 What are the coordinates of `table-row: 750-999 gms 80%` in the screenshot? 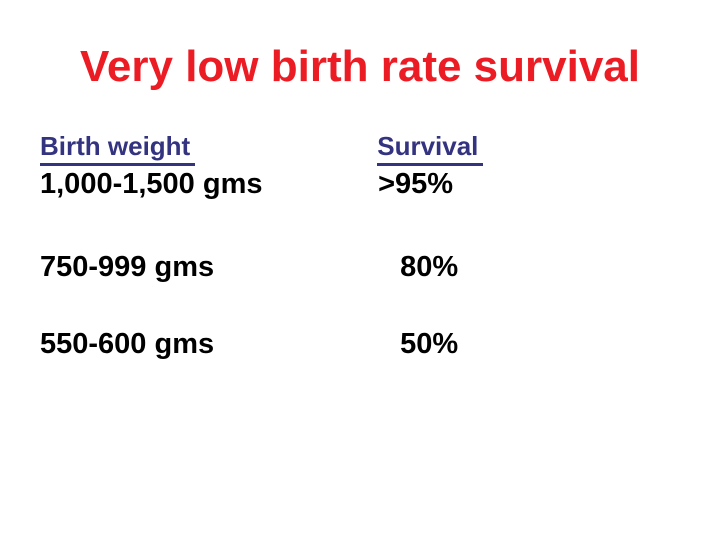 It's located at (380, 267).